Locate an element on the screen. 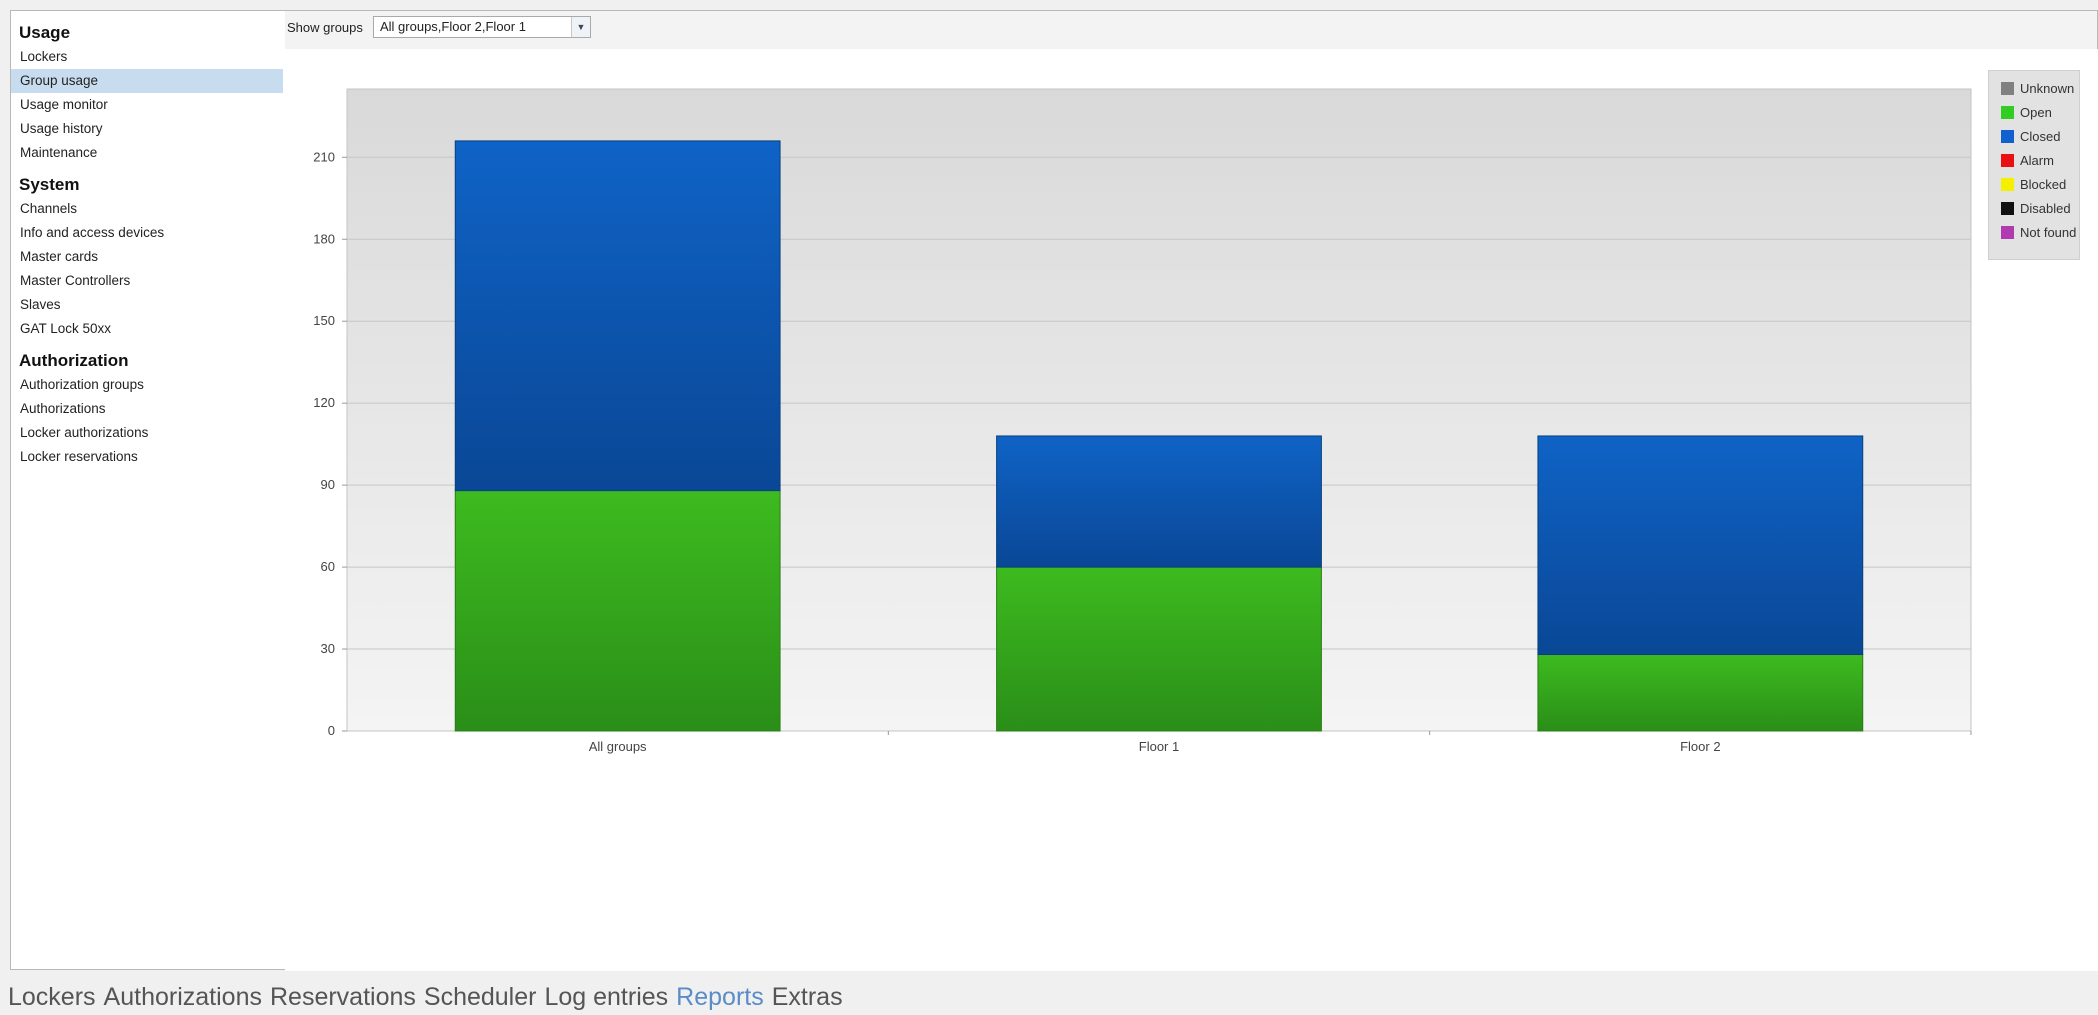 The image size is (2098, 1015). y-tick-label: 210 is located at coordinates (324, 156).